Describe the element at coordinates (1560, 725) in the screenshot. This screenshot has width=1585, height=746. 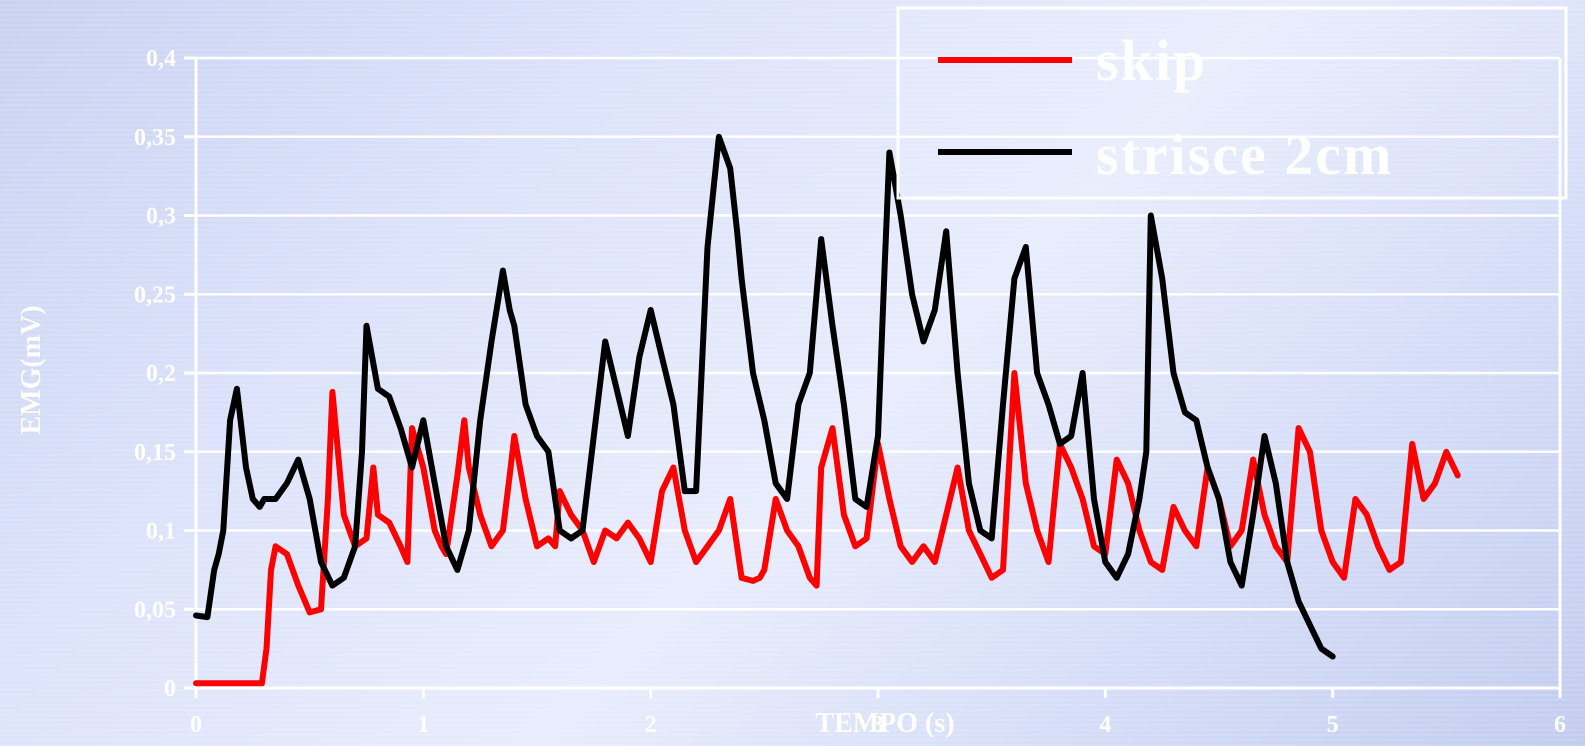
I see `x-tick-label: 6` at that location.